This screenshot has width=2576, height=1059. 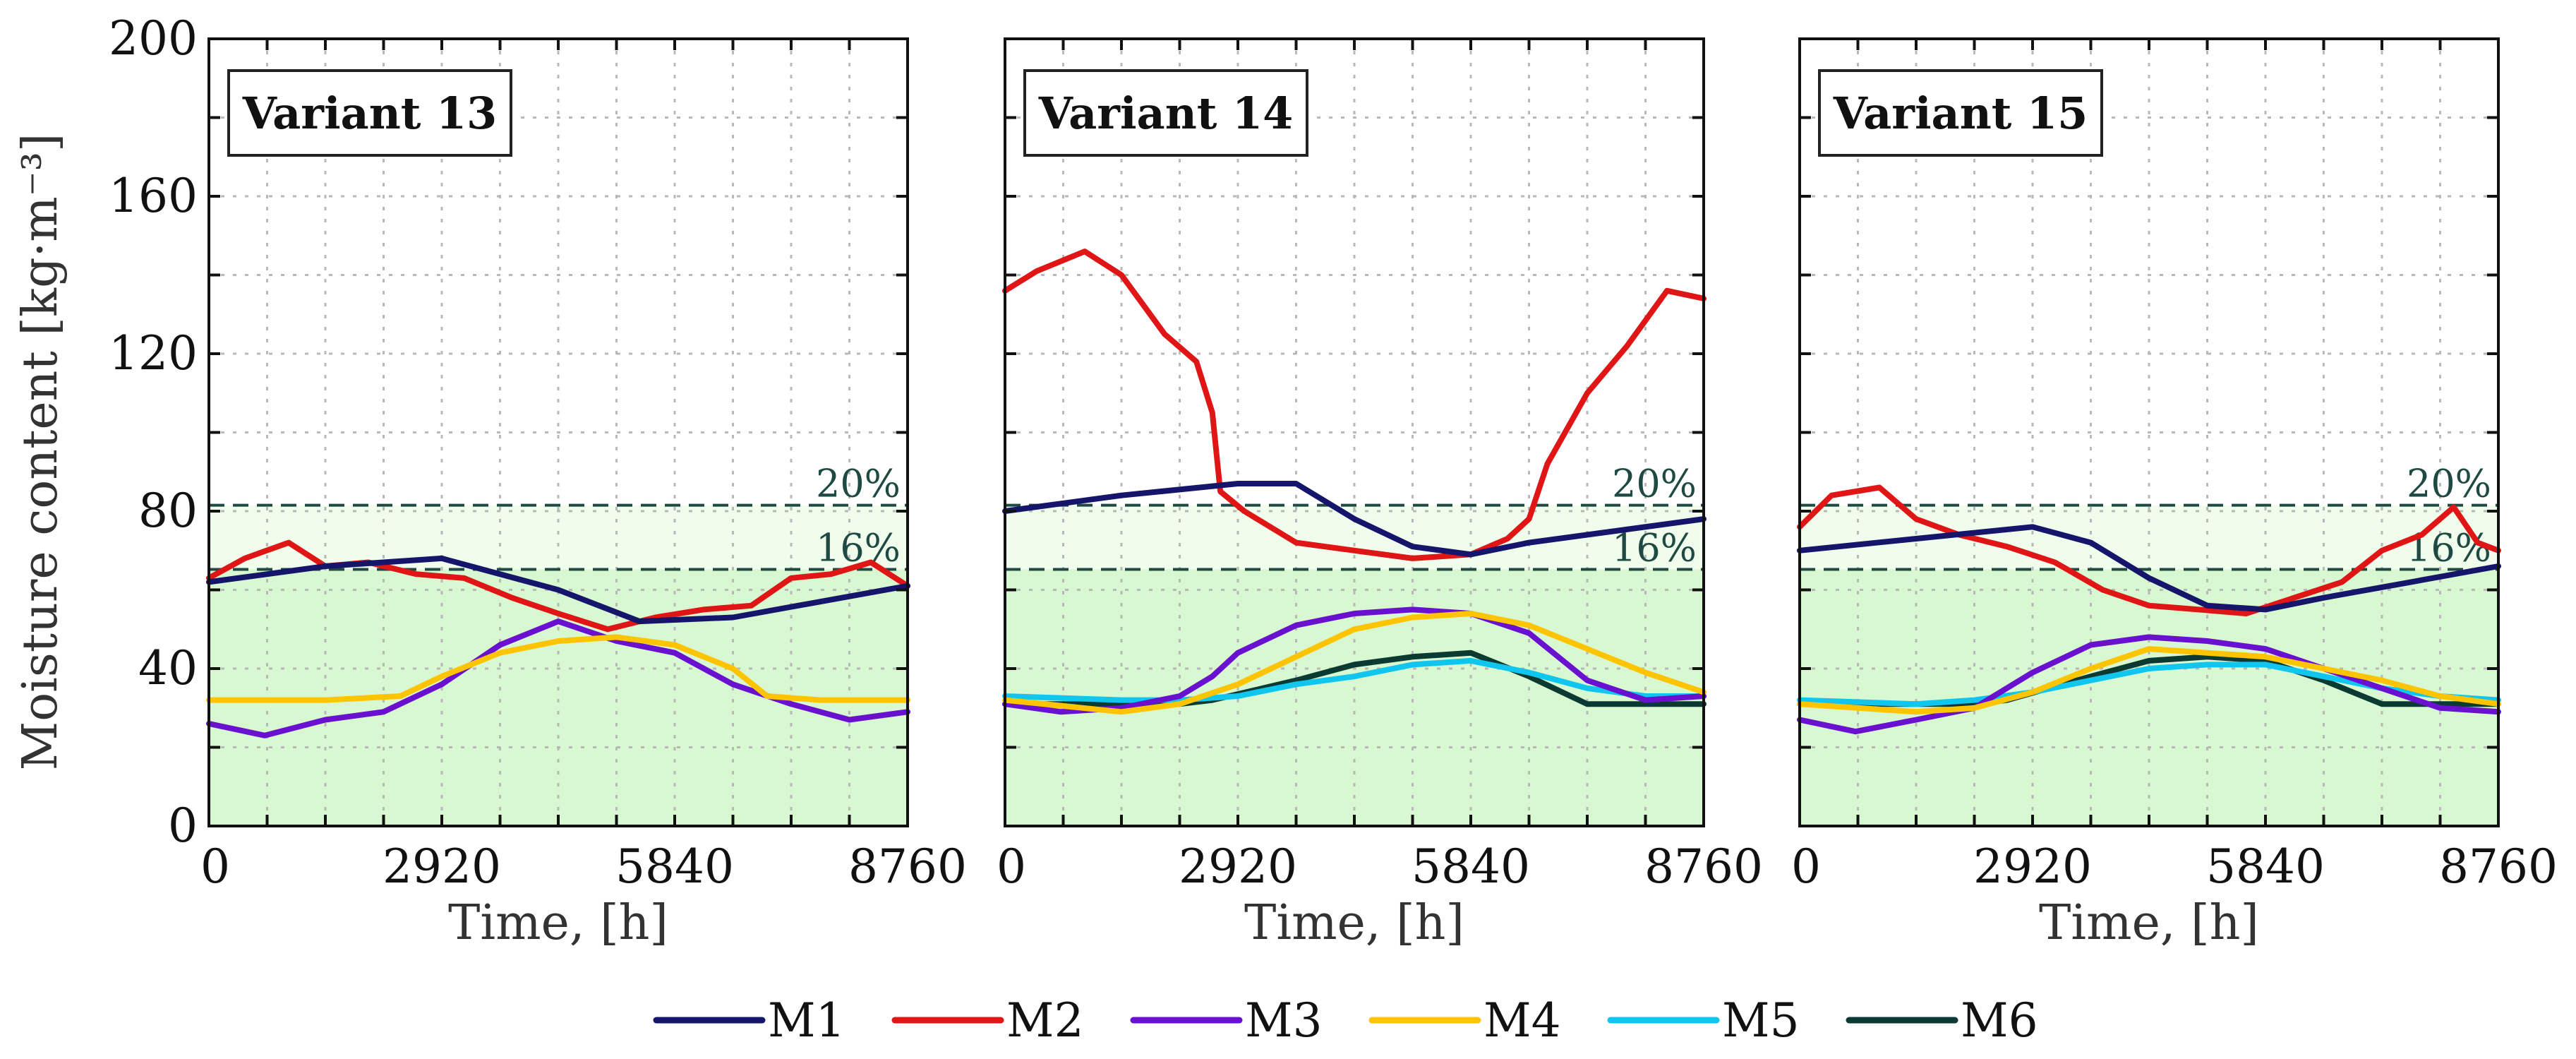 What do you see at coordinates (1045, 1020) in the screenshot?
I see `legend-label: M2` at bounding box center [1045, 1020].